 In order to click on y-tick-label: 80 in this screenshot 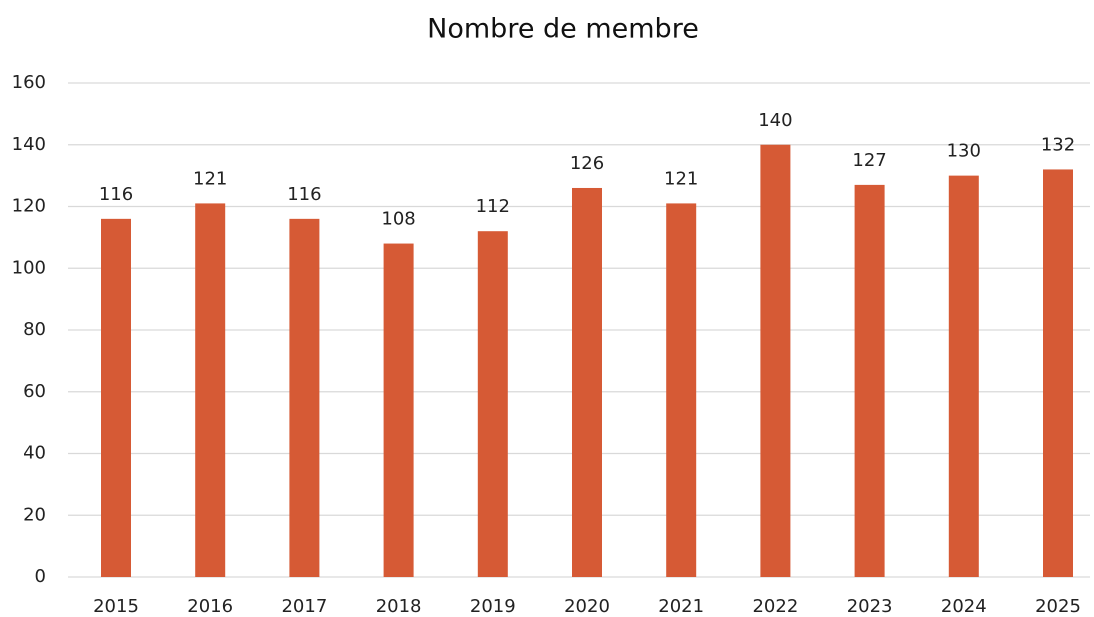, I will do `click(34, 329)`.